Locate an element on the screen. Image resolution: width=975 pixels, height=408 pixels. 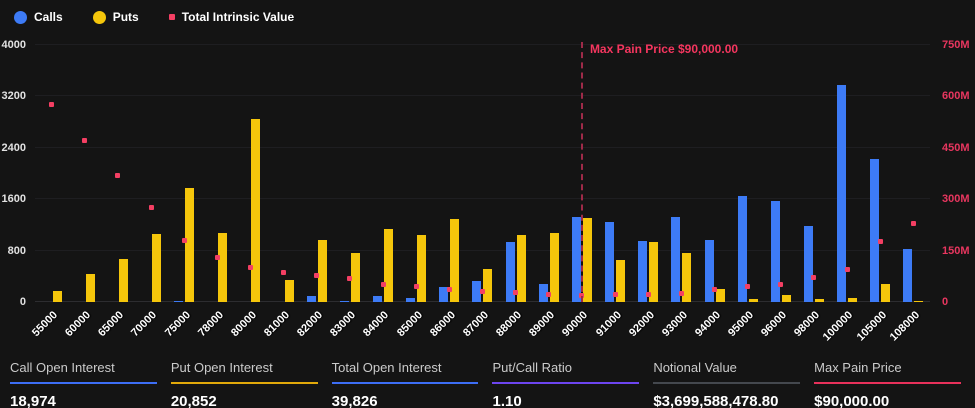
x-axis-label: 65000 is located at coordinates (111, 324).